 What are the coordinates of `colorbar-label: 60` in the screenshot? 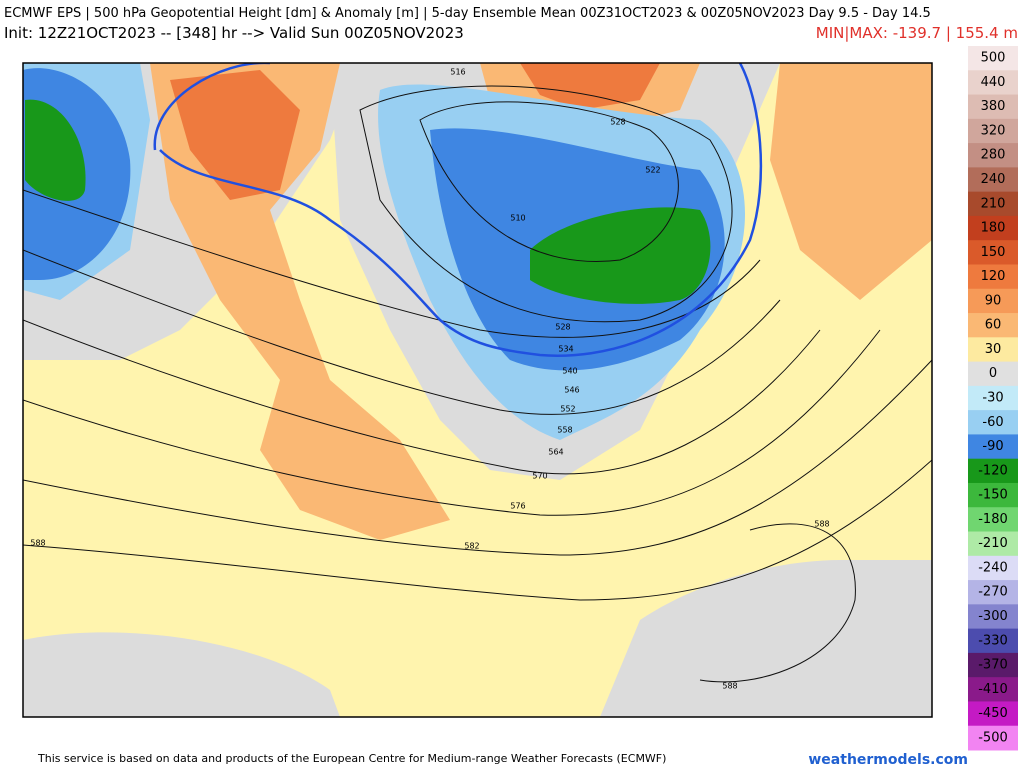 It's located at (993, 325).